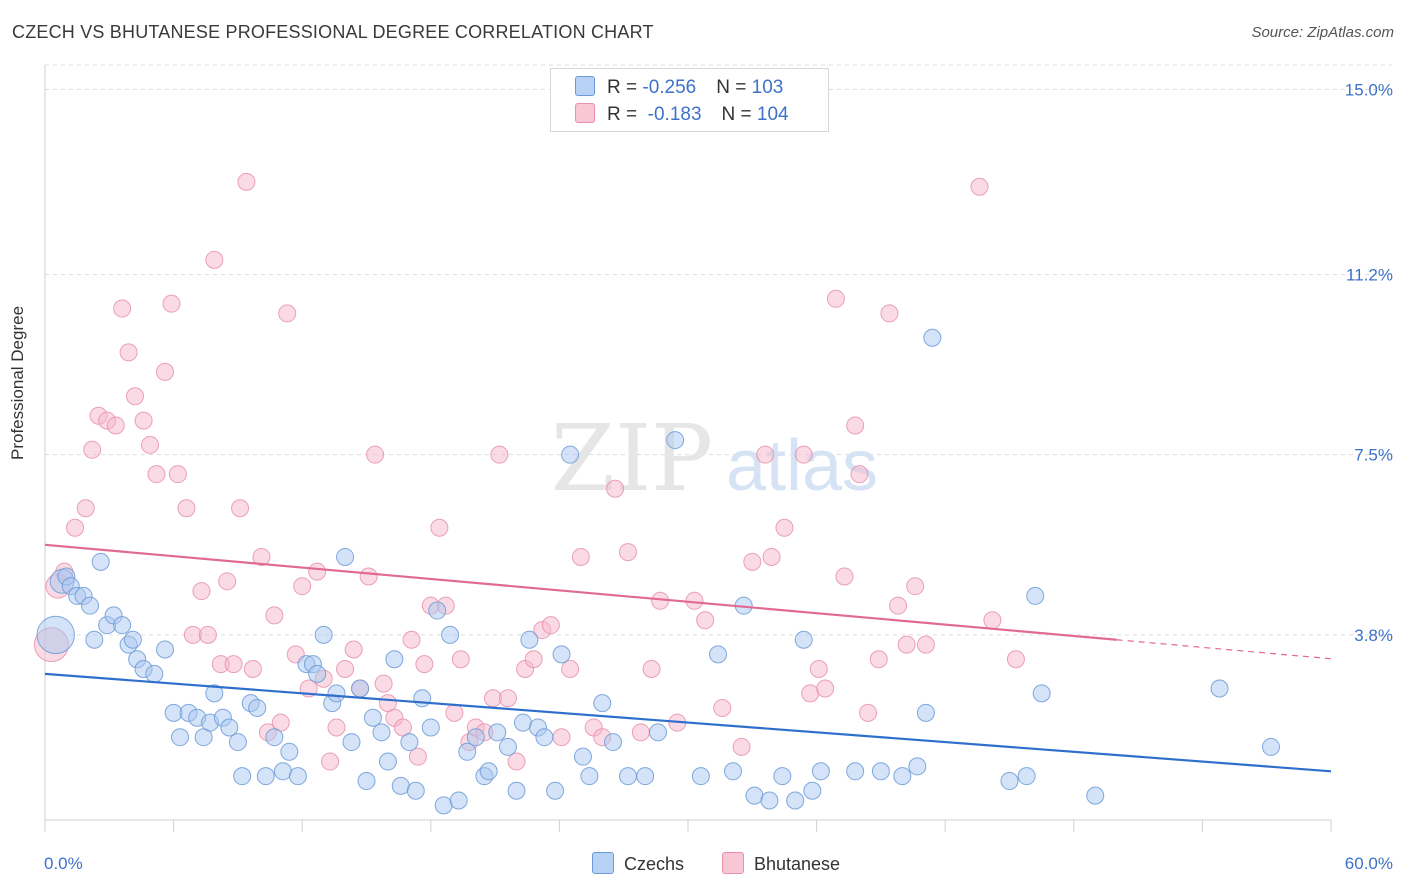  Describe the element at coordinates (767, 87) in the screenshot. I see `legend-czech-n-value: 103` at that location.